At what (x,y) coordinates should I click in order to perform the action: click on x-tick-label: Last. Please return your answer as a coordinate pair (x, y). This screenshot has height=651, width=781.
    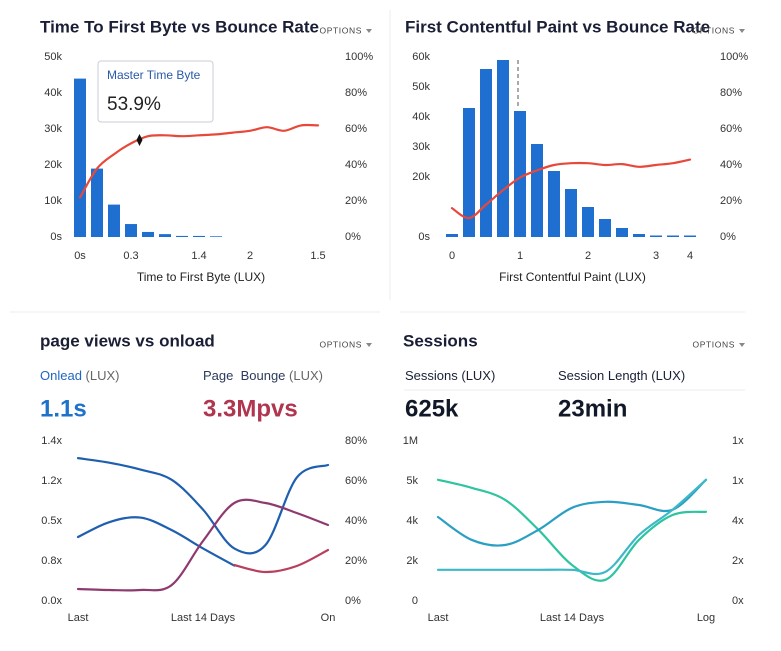
    Looking at the image, I should click on (438, 618).